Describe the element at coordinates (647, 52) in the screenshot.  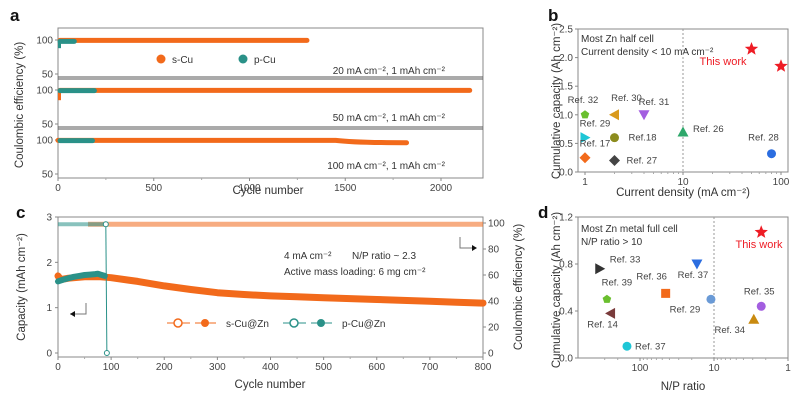
I see `panel-b-annotation-2: Current density < 10 mA cm⁻²` at that location.